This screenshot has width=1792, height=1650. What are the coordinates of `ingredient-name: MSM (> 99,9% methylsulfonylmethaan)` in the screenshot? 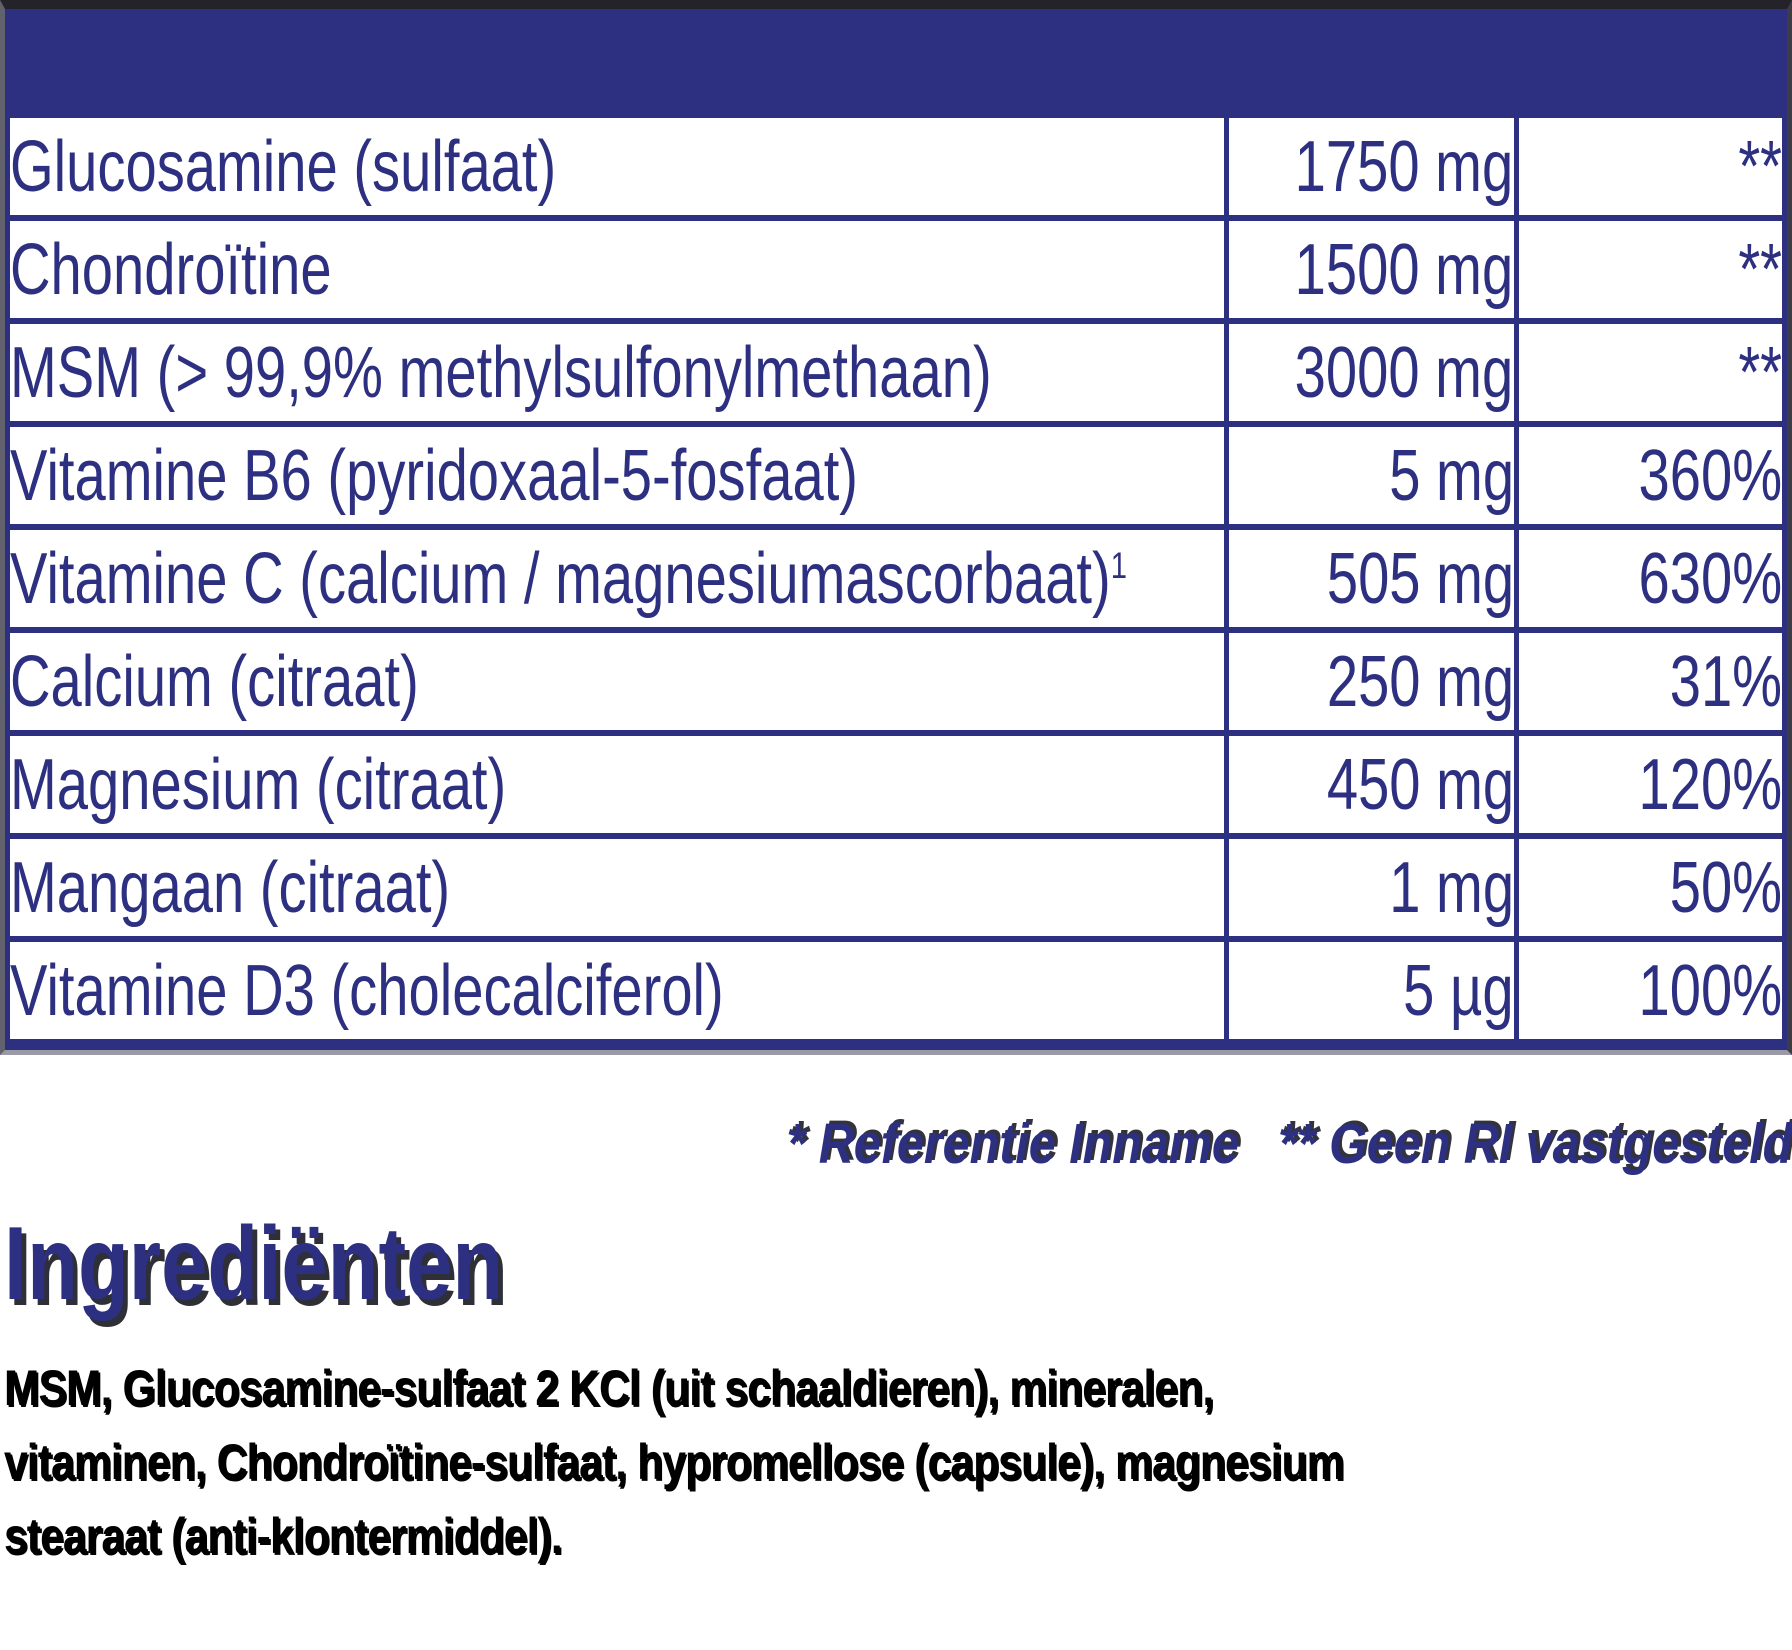 It's located at (617, 372).